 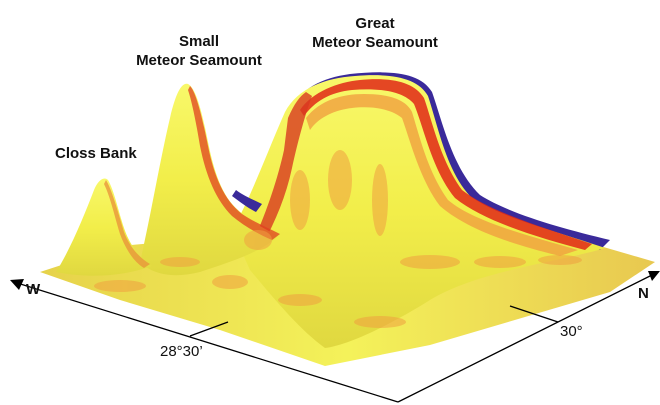 What do you see at coordinates (209, 329) in the screenshot?
I see `longitude-tick-line` at bounding box center [209, 329].